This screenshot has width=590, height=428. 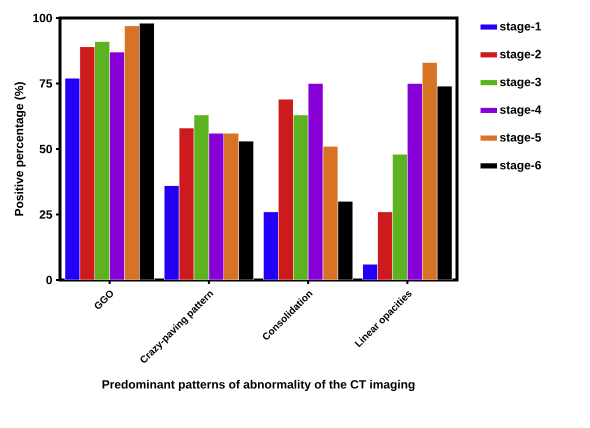 I want to click on y-tick-label: 0, so click(x=49, y=280).